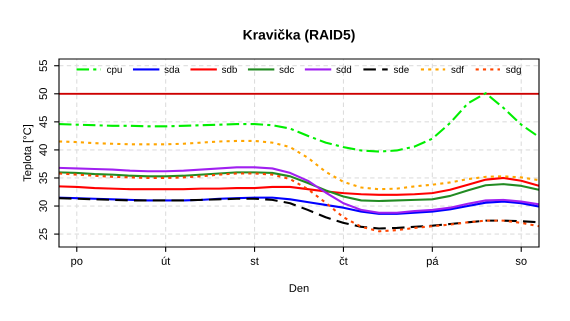  What do you see at coordinates (254, 261) in the screenshot?
I see `x-tick-label: st` at bounding box center [254, 261].